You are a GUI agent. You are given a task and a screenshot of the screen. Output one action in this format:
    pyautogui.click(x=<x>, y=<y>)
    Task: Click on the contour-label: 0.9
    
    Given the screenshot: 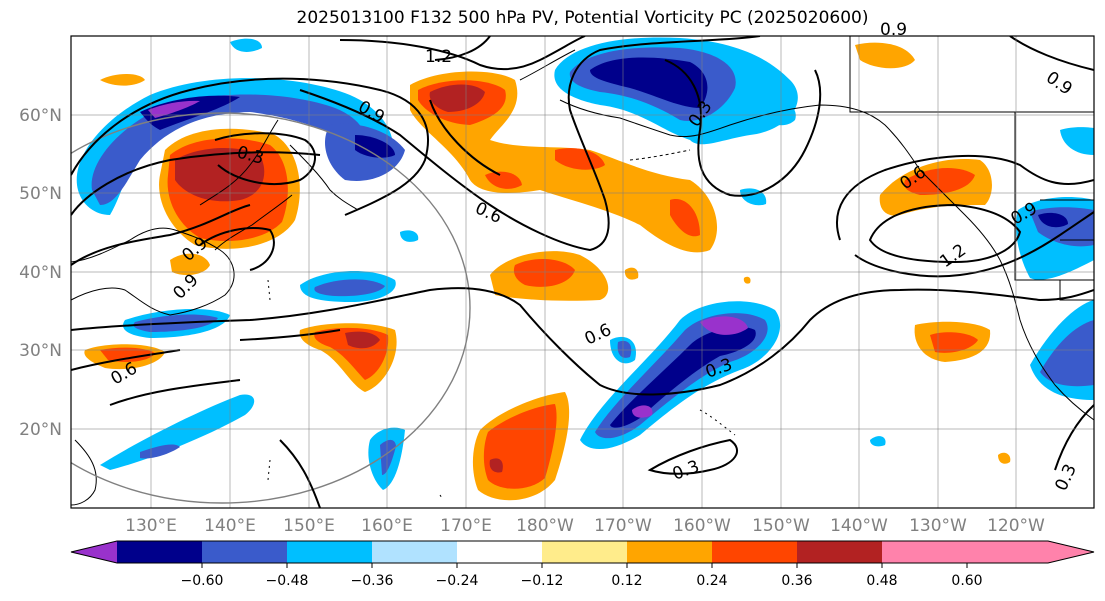 What is the action you would take?
    pyautogui.click(x=893, y=30)
    